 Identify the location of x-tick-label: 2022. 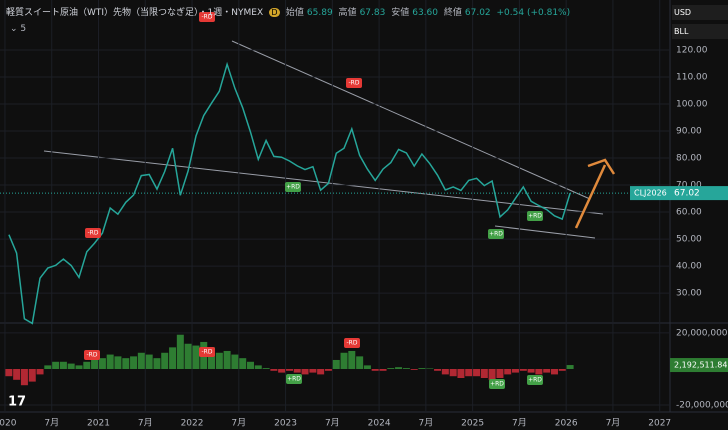
(192, 424).